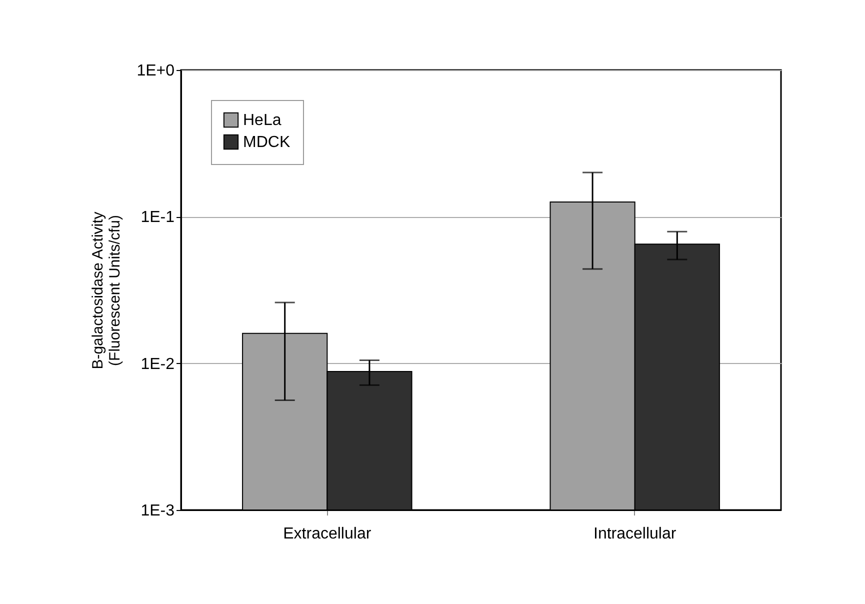 The image size is (865, 604). I want to click on y-tick-label: 1E-2, so click(157, 364).